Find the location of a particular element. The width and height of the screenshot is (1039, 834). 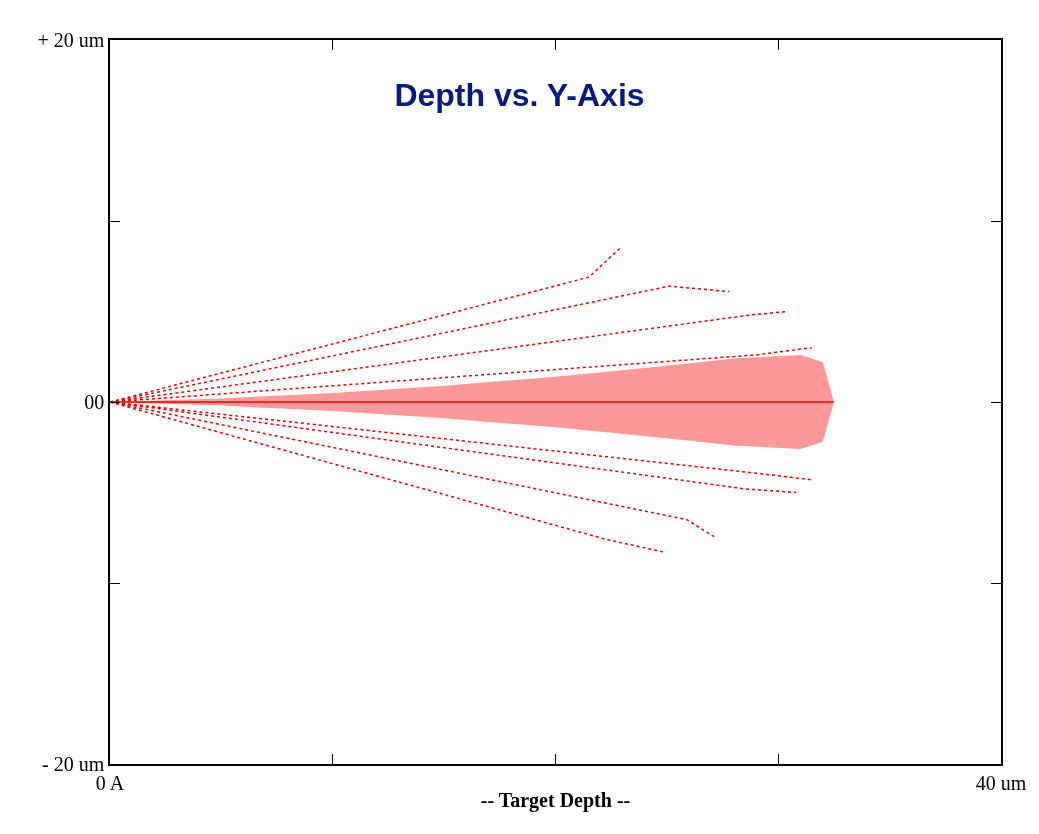

y-tick-label: + 20 um is located at coordinates (71, 40).